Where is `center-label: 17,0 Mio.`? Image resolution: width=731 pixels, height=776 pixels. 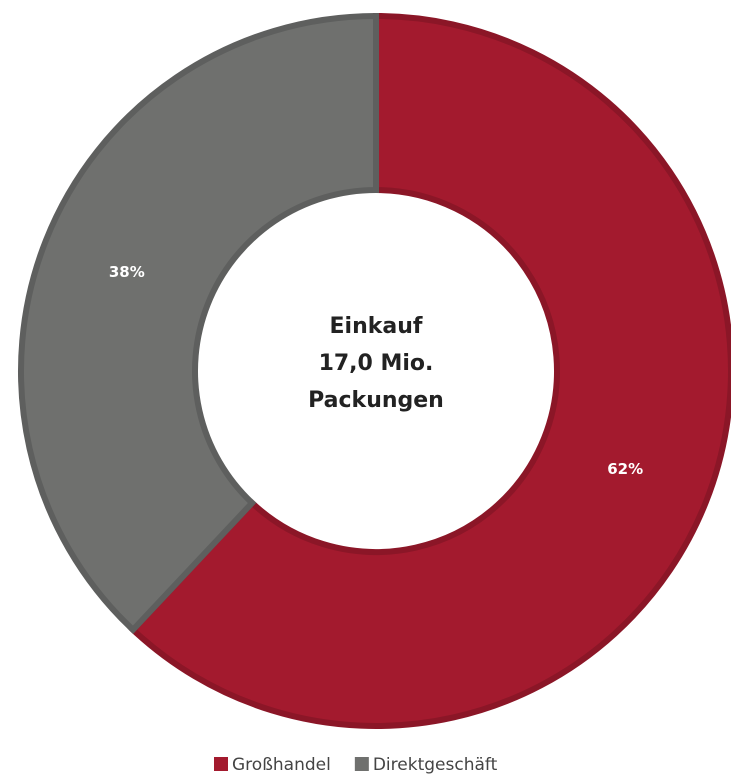 center-label: 17,0 Mio. is located at coordinates (376, 363).